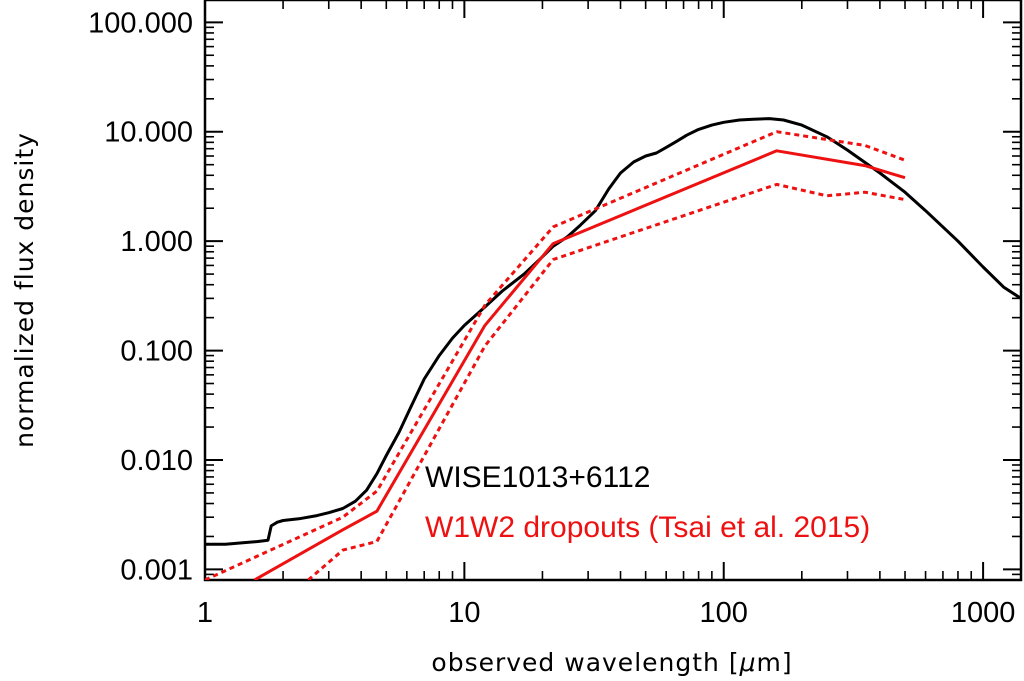 Image resolution: width=1024 pixels, height=681 pixels. What do you see at coordinates (983, 613) in the screenshot?
I see `x-tick-label: 1000` at bounding box center [983, 613].